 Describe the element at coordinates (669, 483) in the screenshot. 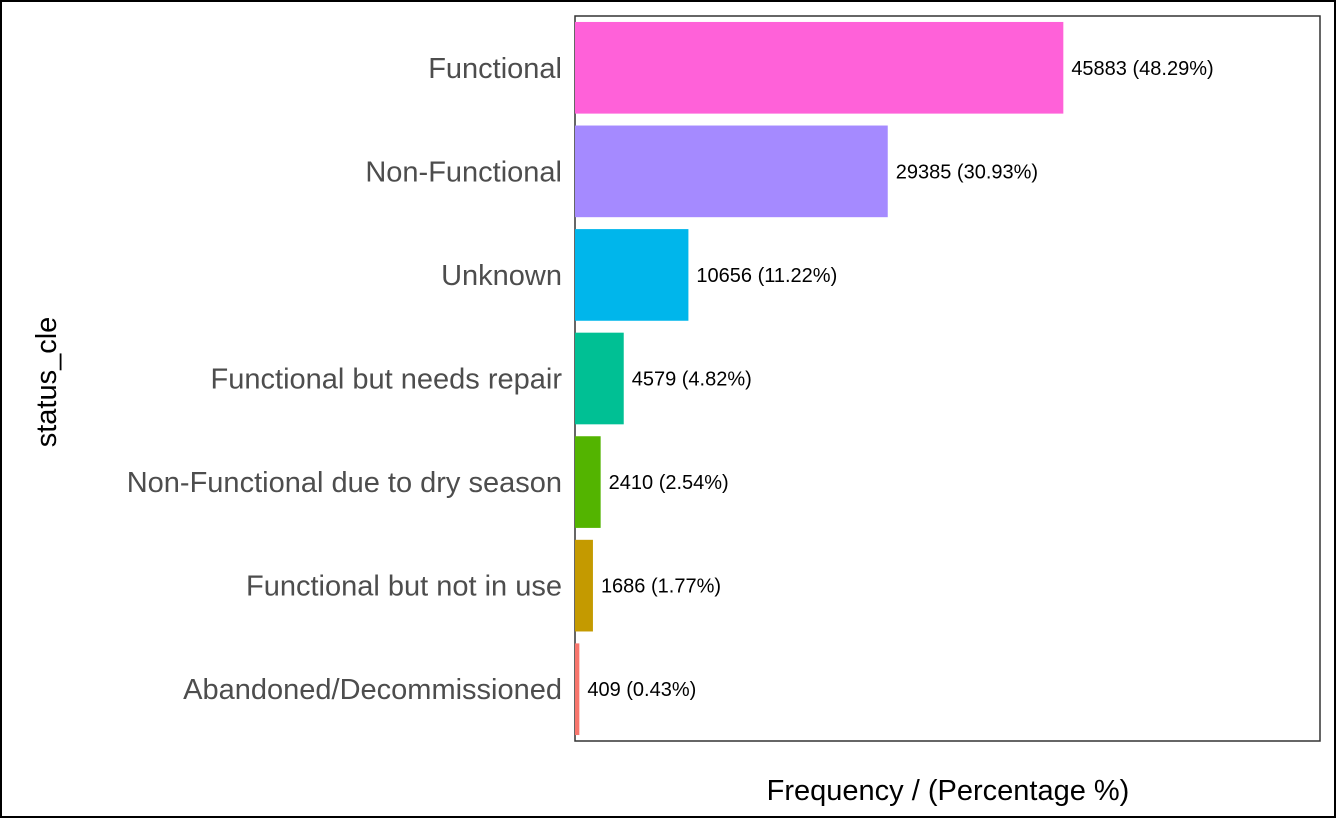

I see `bar-value-label: 2410 (2.54%)` at that location.